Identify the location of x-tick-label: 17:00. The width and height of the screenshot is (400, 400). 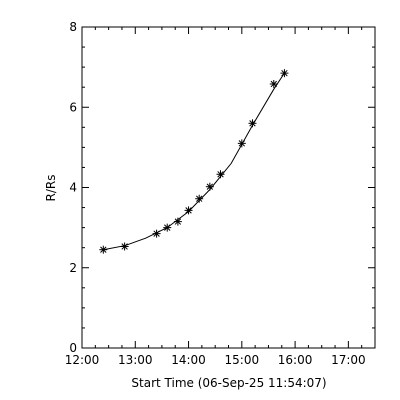
(348, 360).